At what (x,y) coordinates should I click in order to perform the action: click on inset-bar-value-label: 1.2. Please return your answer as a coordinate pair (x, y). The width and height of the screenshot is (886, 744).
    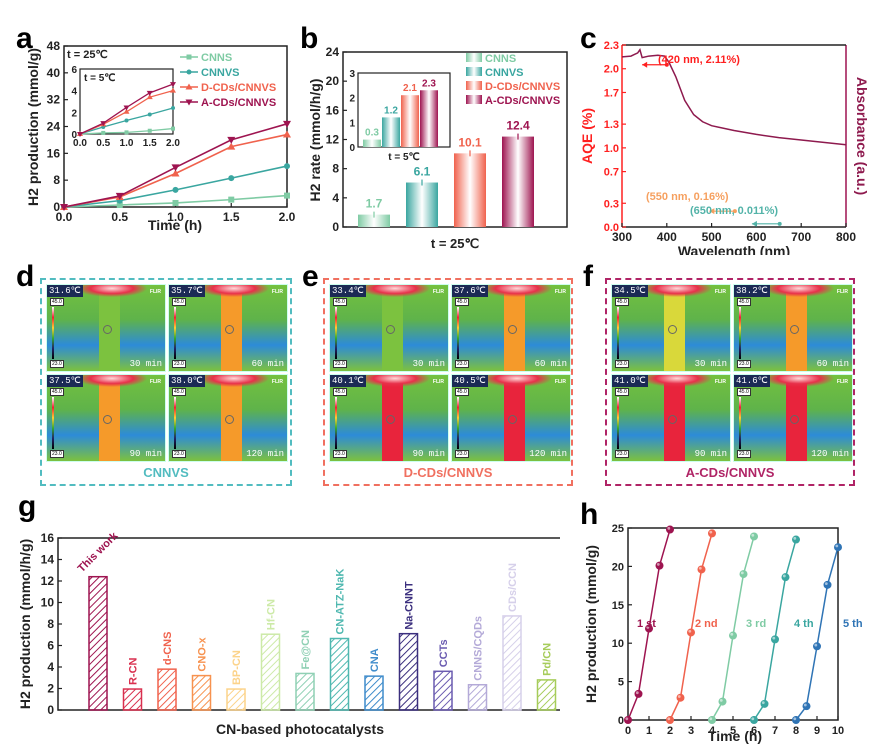
    Looking at the image, I should click on (391, 110).